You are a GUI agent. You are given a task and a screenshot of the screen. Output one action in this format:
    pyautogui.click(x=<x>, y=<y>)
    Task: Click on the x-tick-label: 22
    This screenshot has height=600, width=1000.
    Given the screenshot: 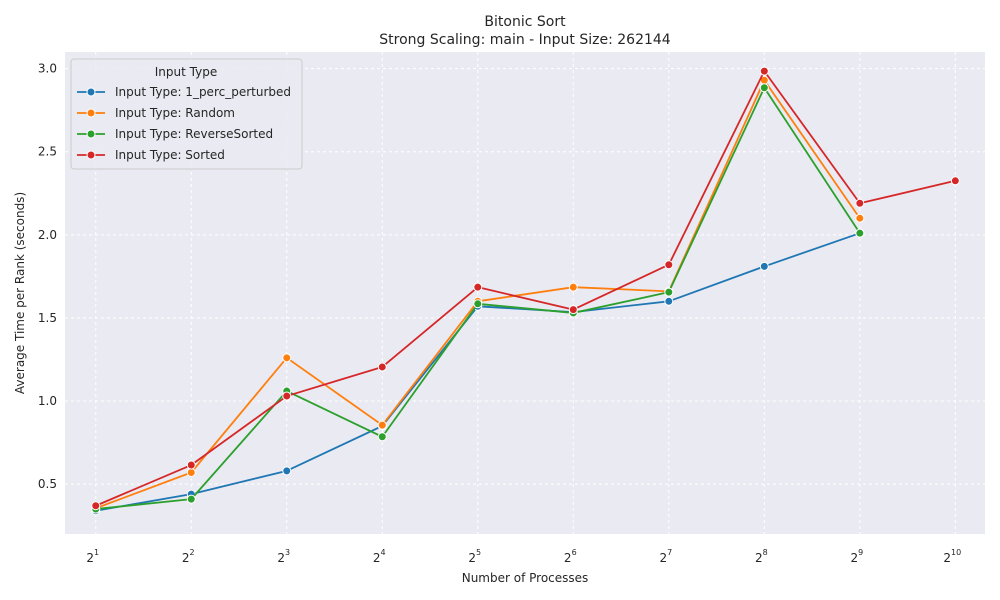 What is the action you would take?
    pyautogui.click(x=188, y=556)
    